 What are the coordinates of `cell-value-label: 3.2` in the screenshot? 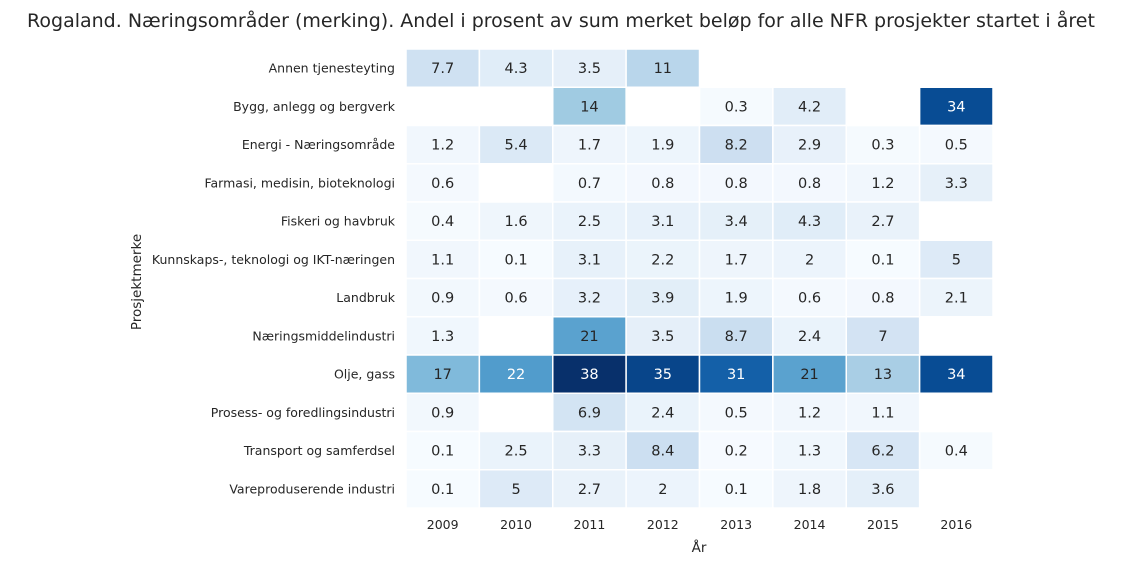 It's located at (589, 299).